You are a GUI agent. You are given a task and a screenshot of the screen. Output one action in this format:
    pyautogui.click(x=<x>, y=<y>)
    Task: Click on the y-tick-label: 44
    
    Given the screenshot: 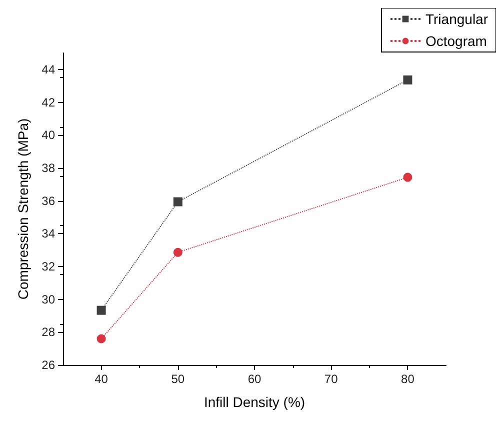 What is the action you would take?
    pyautogui.click(x=49, y=69)
    